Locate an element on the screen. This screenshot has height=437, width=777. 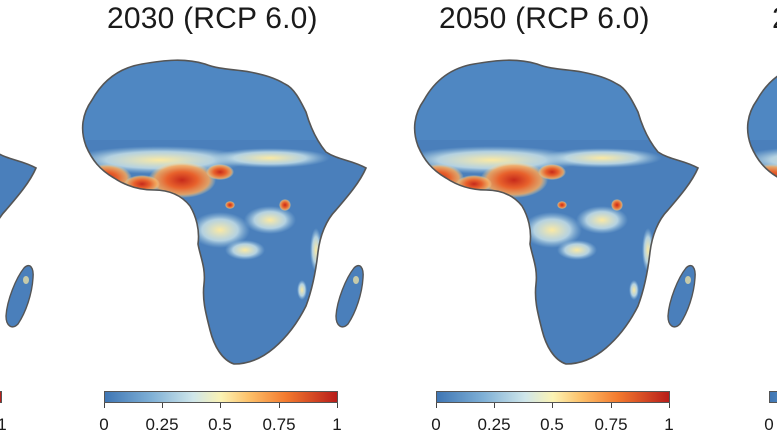
panel-title: 2050 (RCP 6.0) is located at coordinates (544, 18).